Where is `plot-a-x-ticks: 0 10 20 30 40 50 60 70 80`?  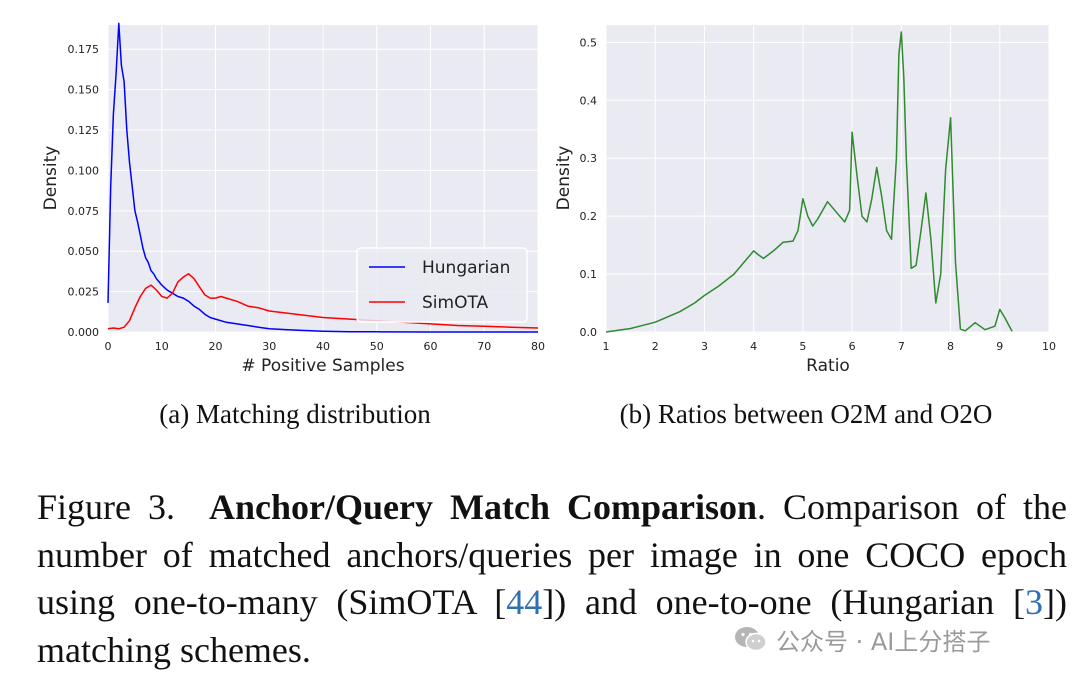 plot-a-x-ticks: 0 10 20 30 40 50 60 70 80 is located at coordinates (325, 346).